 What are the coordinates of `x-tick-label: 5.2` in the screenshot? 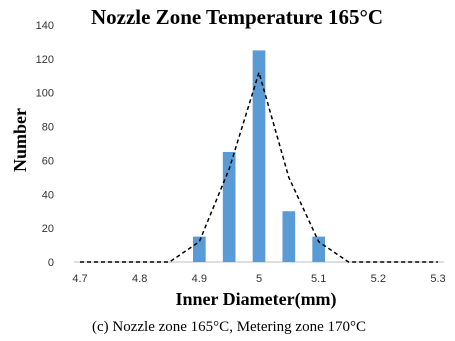 It's located at (378, 279).